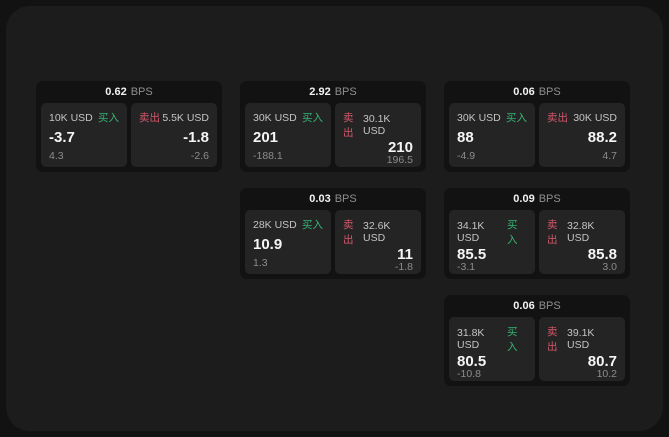 The width and height of the screenshot is (669, 437). I want to click on buy-price: -3.7, so click(62, 138).